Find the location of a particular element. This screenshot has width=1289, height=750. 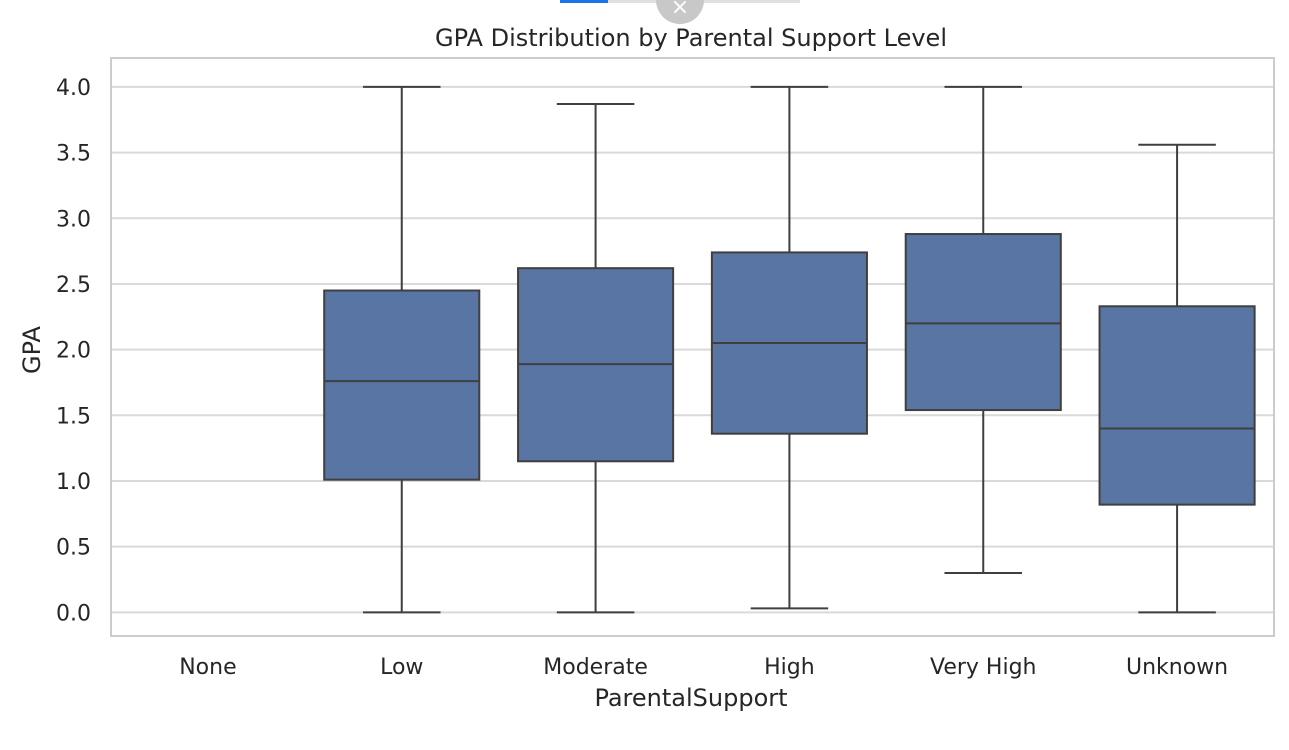

x-axis-label: ParentalSupport is located at coordinates (690, 698).